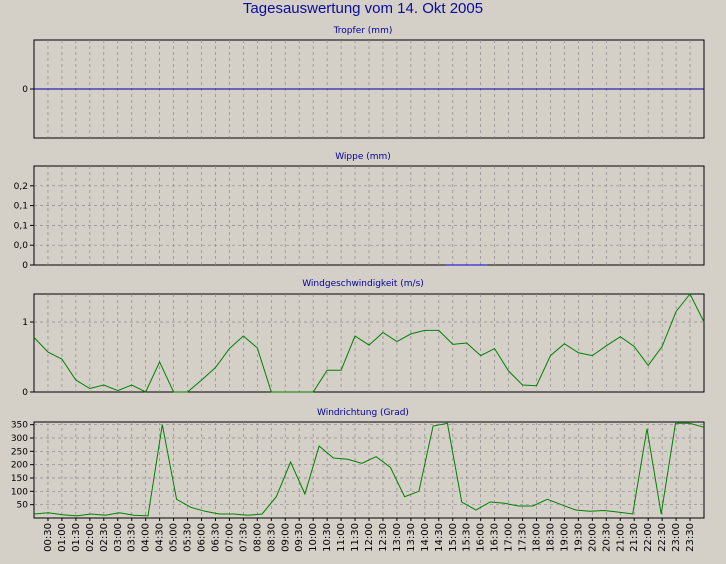 The height and width of the screenshot is (564, 726). I want to click on windrichtung-ytick-label: 300, so click(19, 439).